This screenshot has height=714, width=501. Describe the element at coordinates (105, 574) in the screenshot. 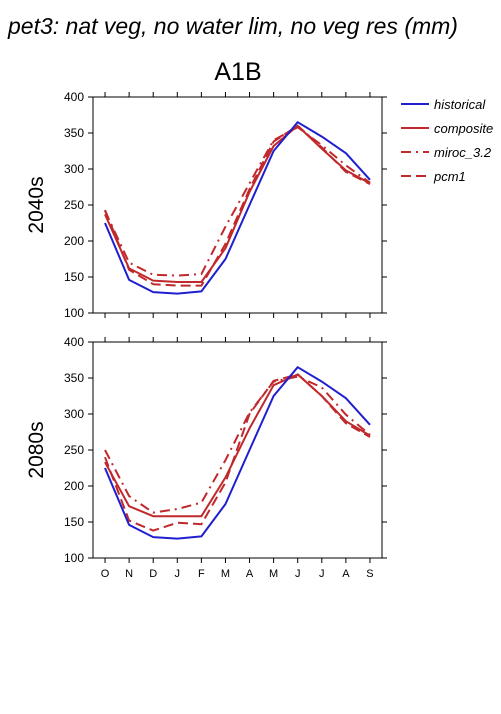

I see `x-tick-label: O` at that location.